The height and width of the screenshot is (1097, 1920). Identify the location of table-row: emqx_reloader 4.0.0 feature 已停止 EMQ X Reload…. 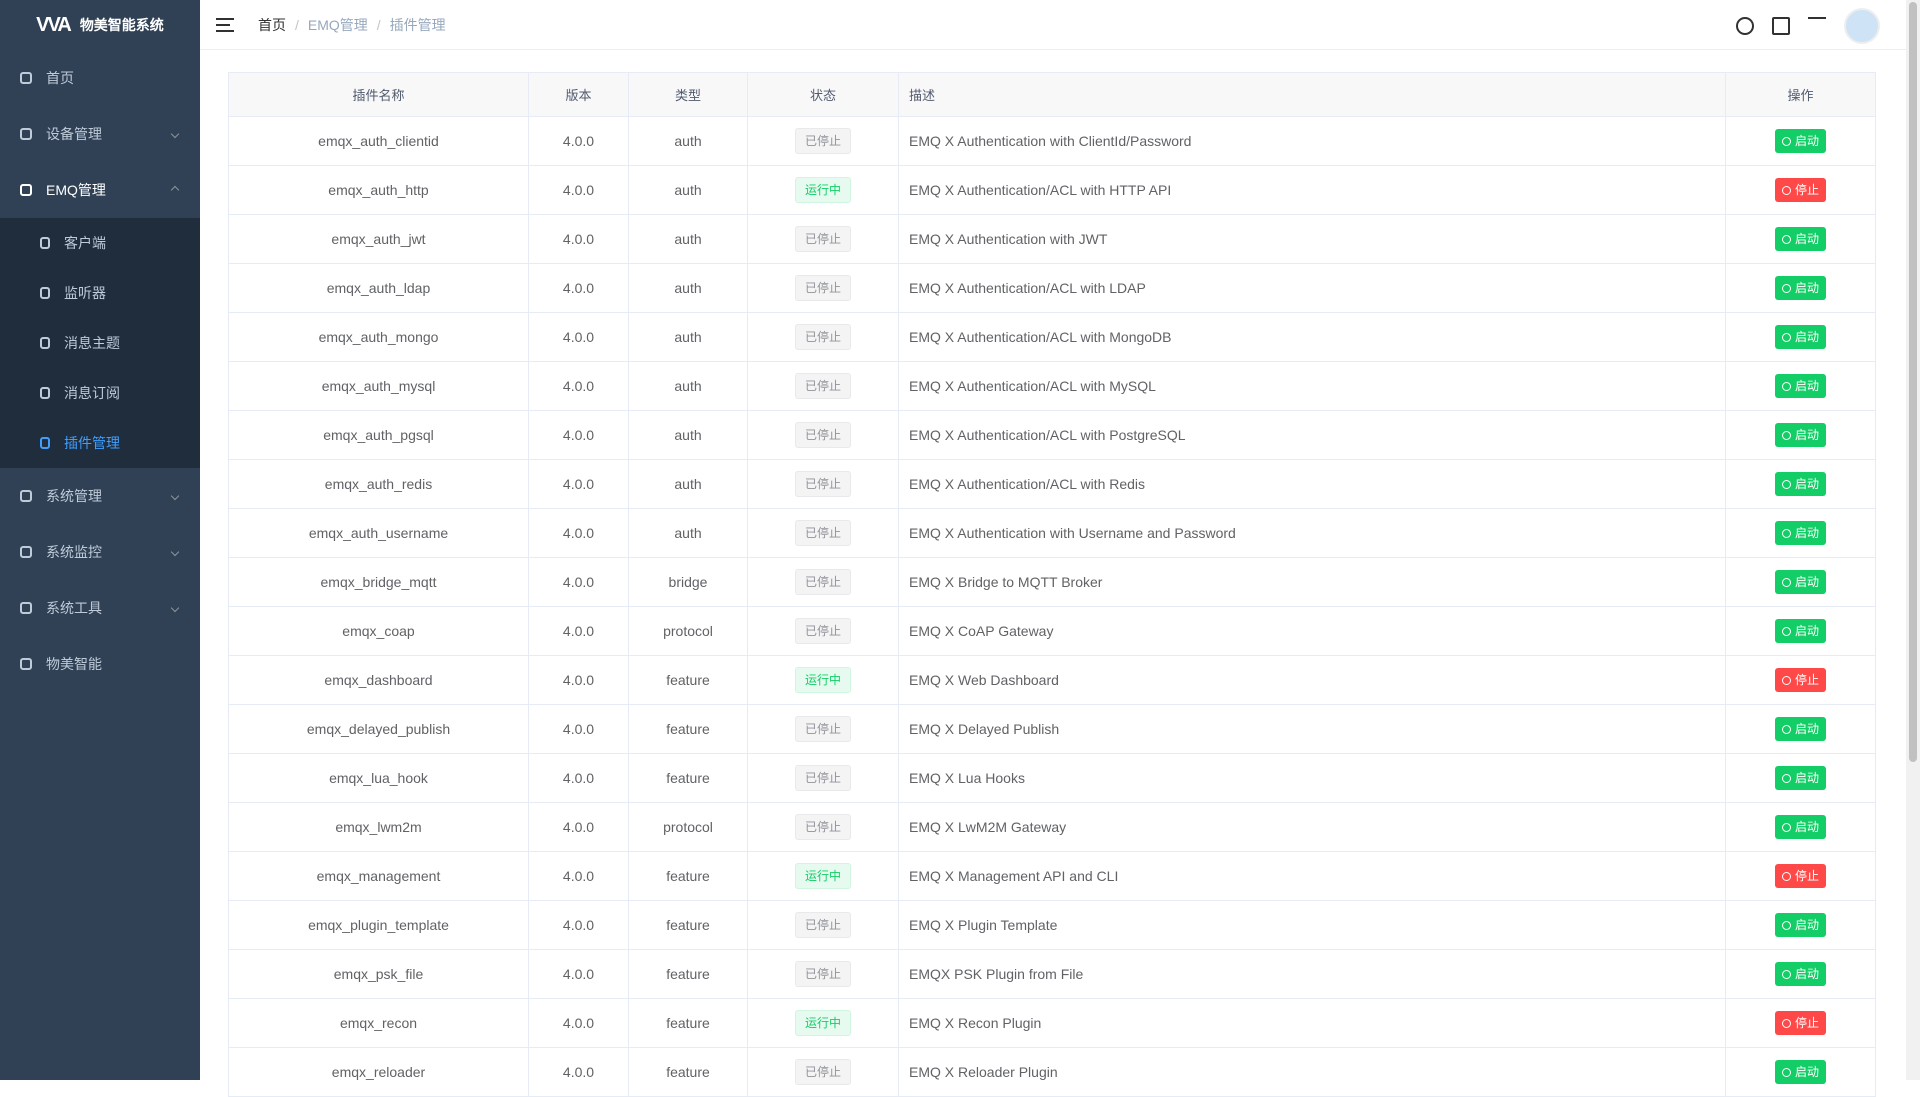
(1052, 1072).